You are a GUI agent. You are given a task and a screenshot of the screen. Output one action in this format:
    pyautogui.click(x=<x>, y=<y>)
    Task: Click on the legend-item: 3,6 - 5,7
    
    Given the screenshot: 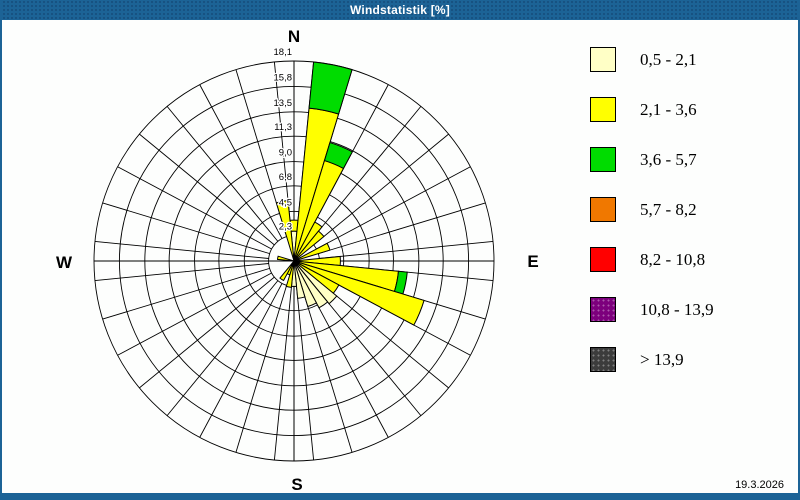 What is the action you would take?
    pyautogui.click(x=690, y=159)
    